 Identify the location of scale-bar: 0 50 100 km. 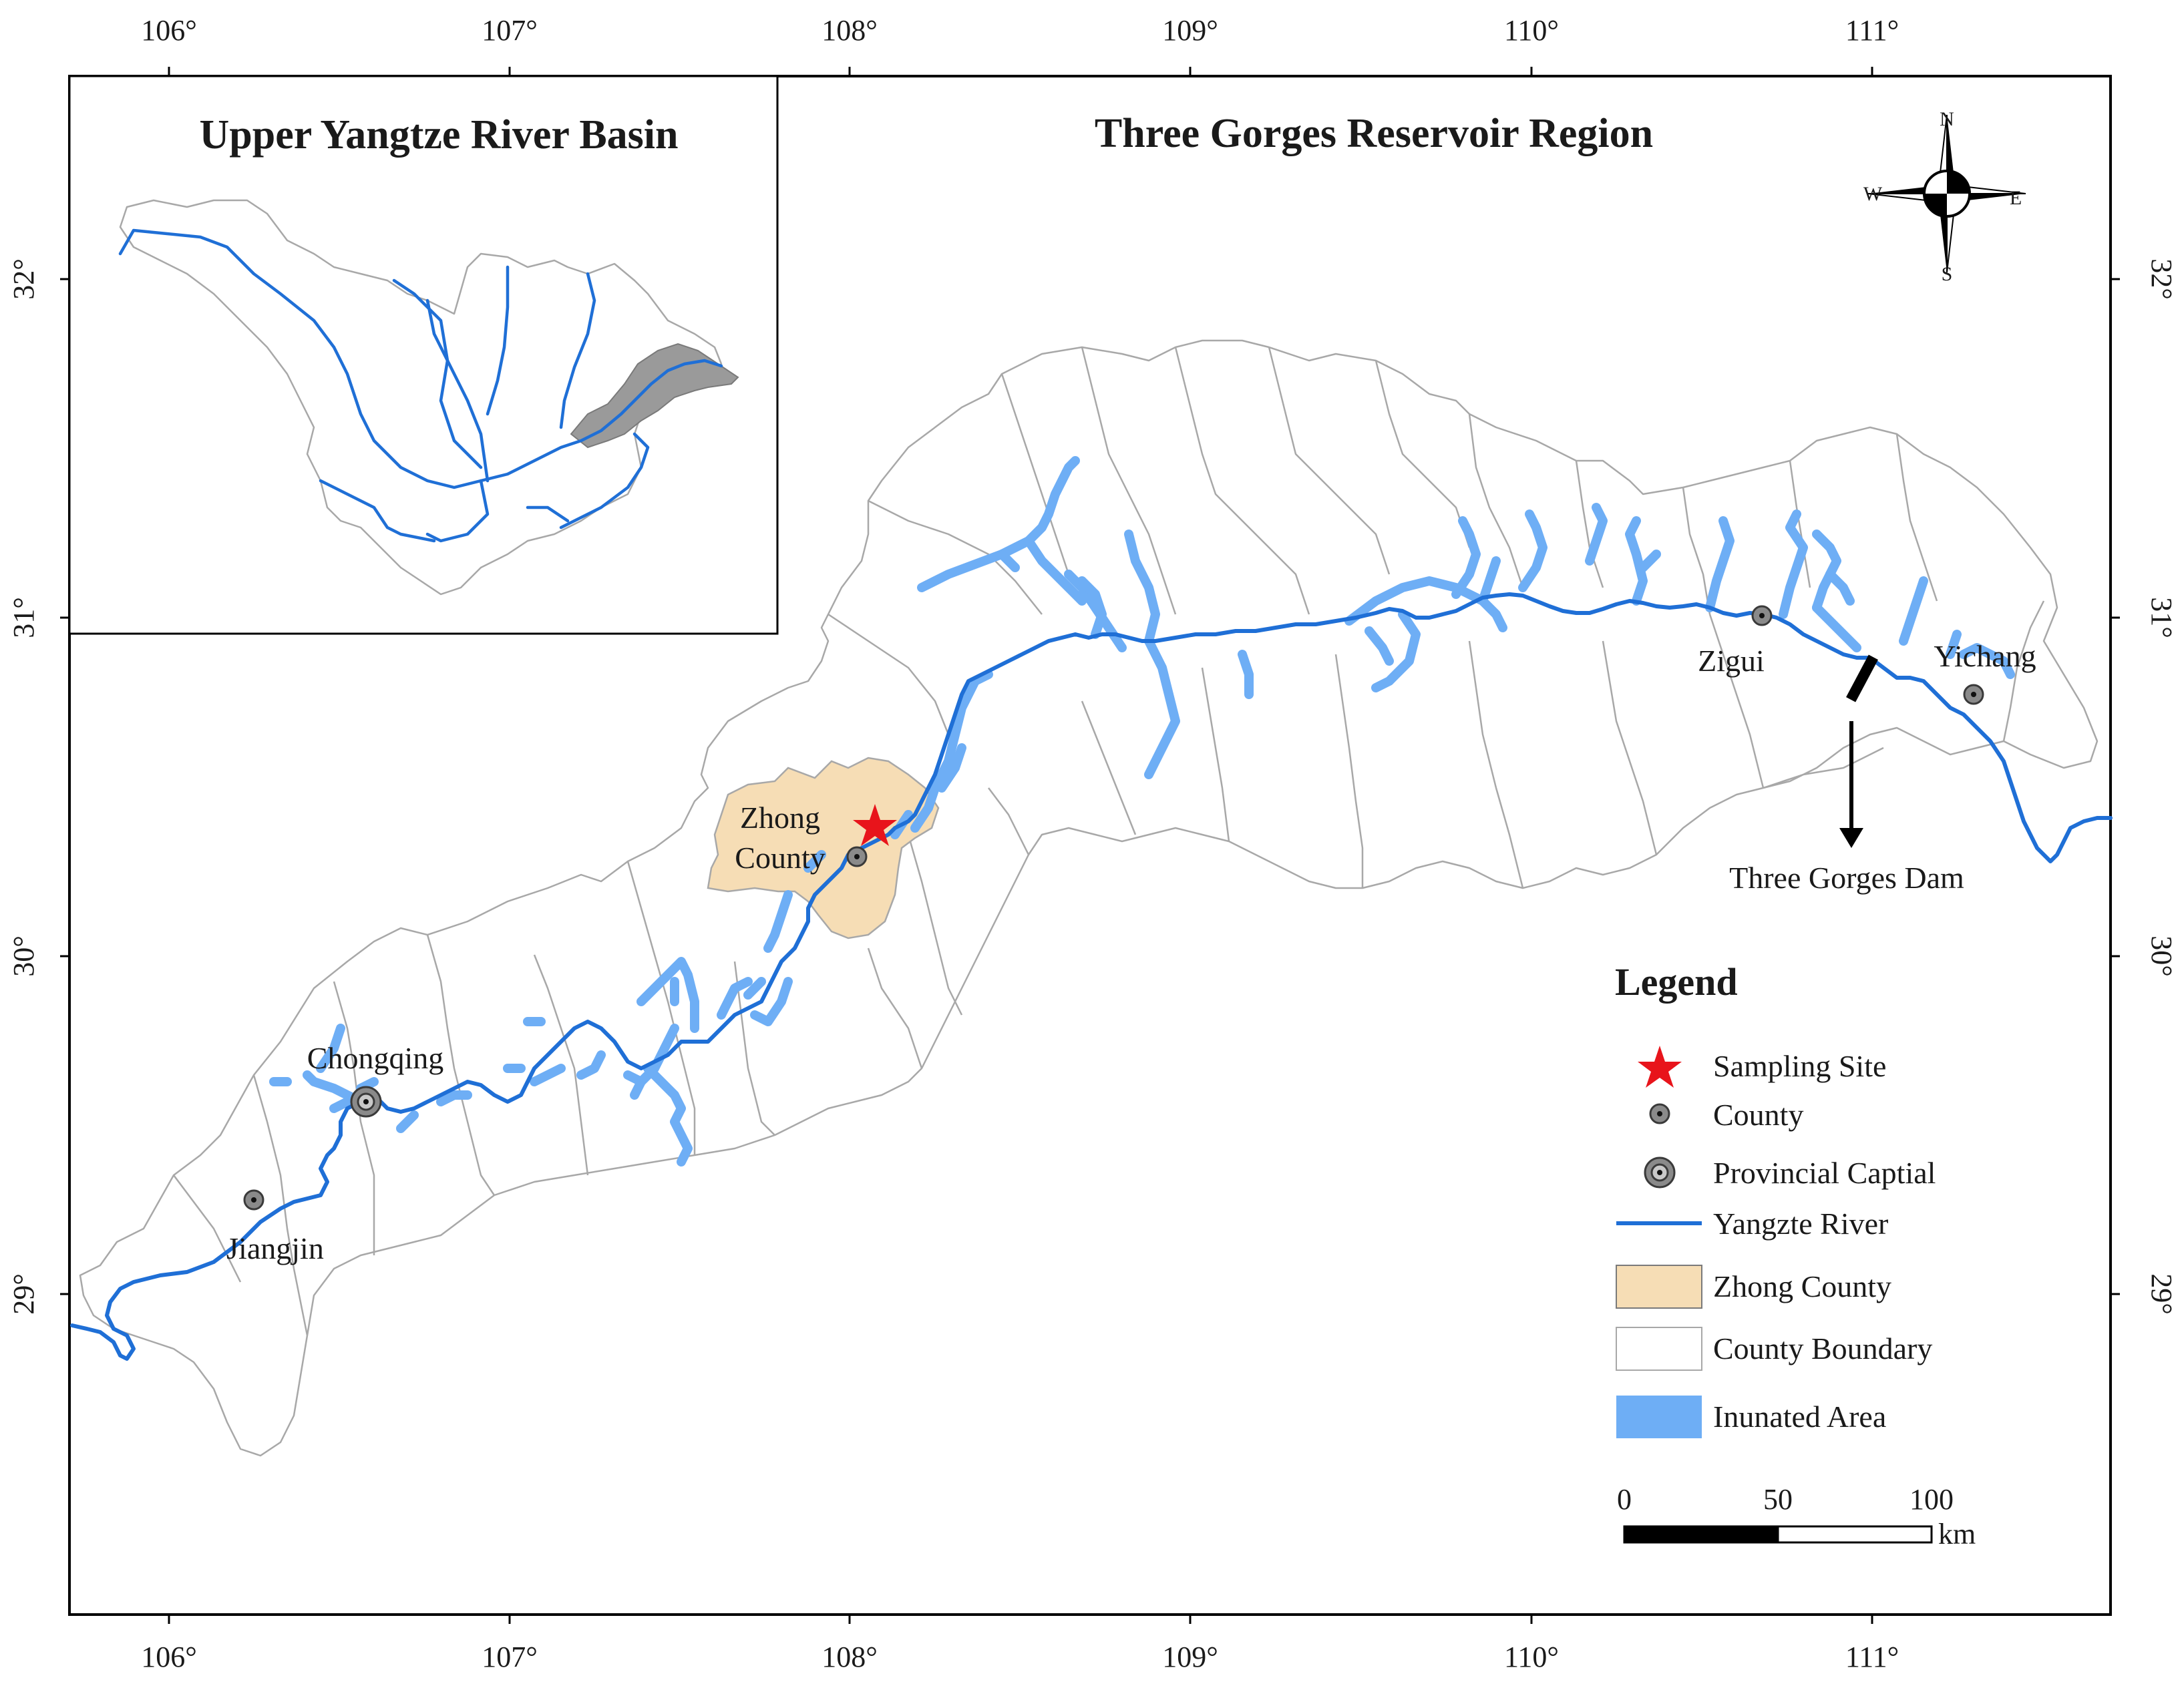
(1796, 1516).